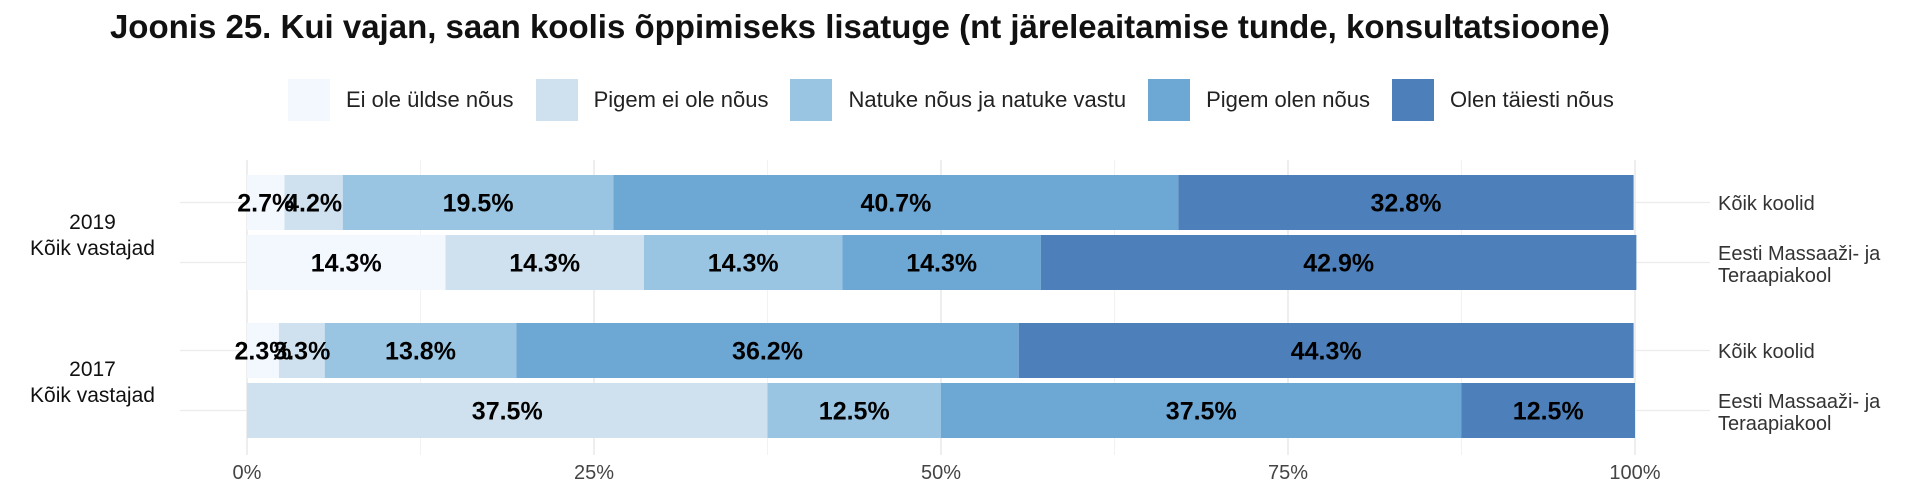 The height and width of the screenshot is (499, 1920). Describe the element at coordinates (430, 99) in the screenshot. I see `legend-label: Ei ole üldse nõus` at that location.